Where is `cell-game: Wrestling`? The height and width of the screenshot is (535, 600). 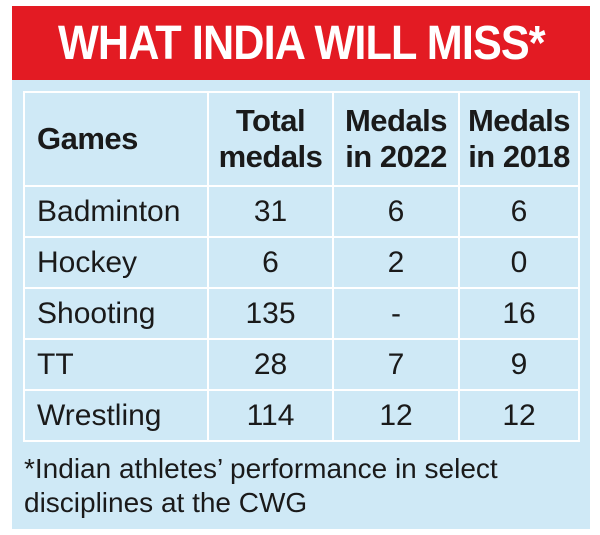
cell-game: Wrestling is located at coordinates (116, 415).